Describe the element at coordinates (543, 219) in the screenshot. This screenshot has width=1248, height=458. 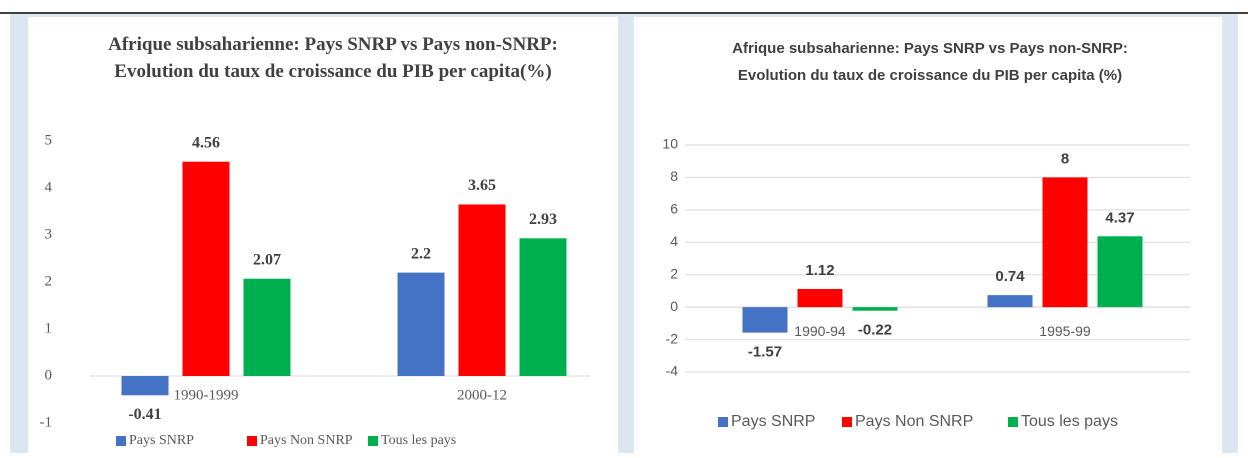
I see `data-label: 2.93` at that location.